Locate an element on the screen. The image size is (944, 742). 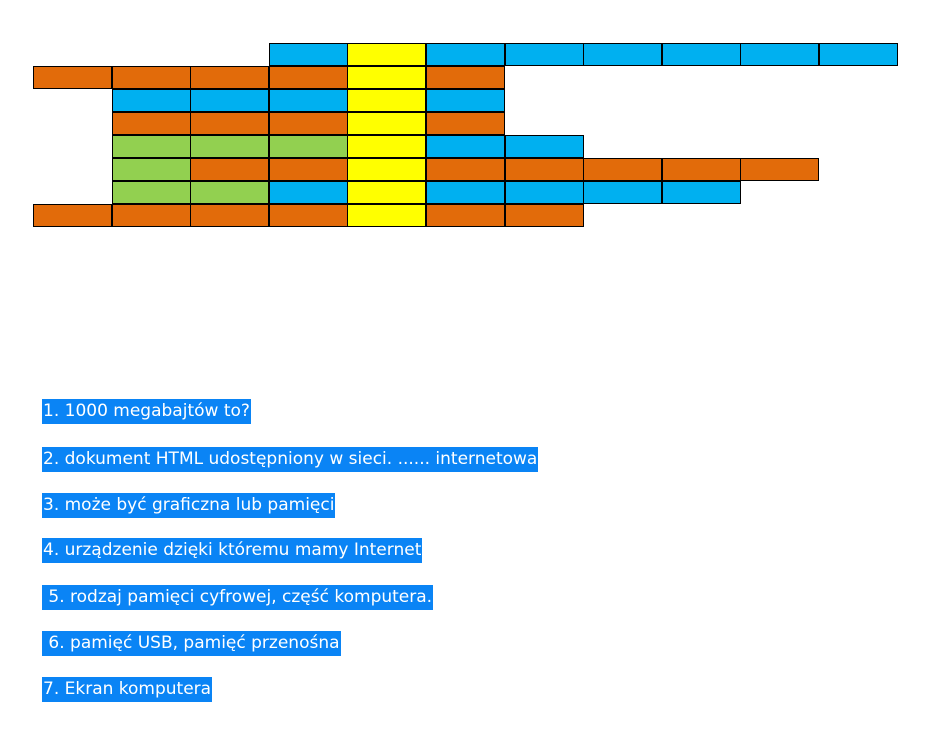
clue-7: 7. Ekran komputera is located at coordinates (127, 689).